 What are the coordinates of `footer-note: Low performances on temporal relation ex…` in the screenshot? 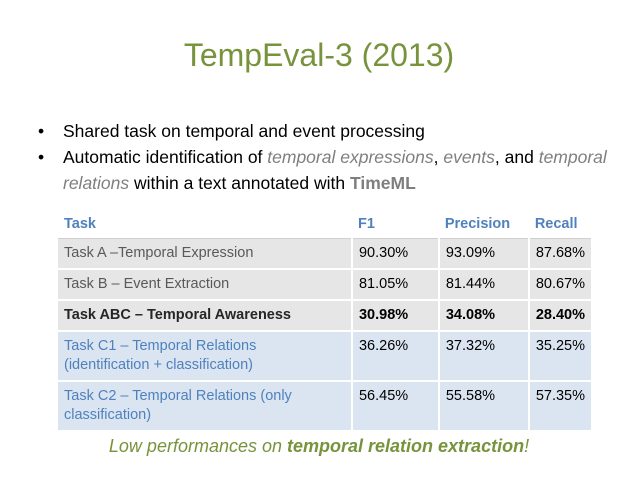 It's located at (319, 446).